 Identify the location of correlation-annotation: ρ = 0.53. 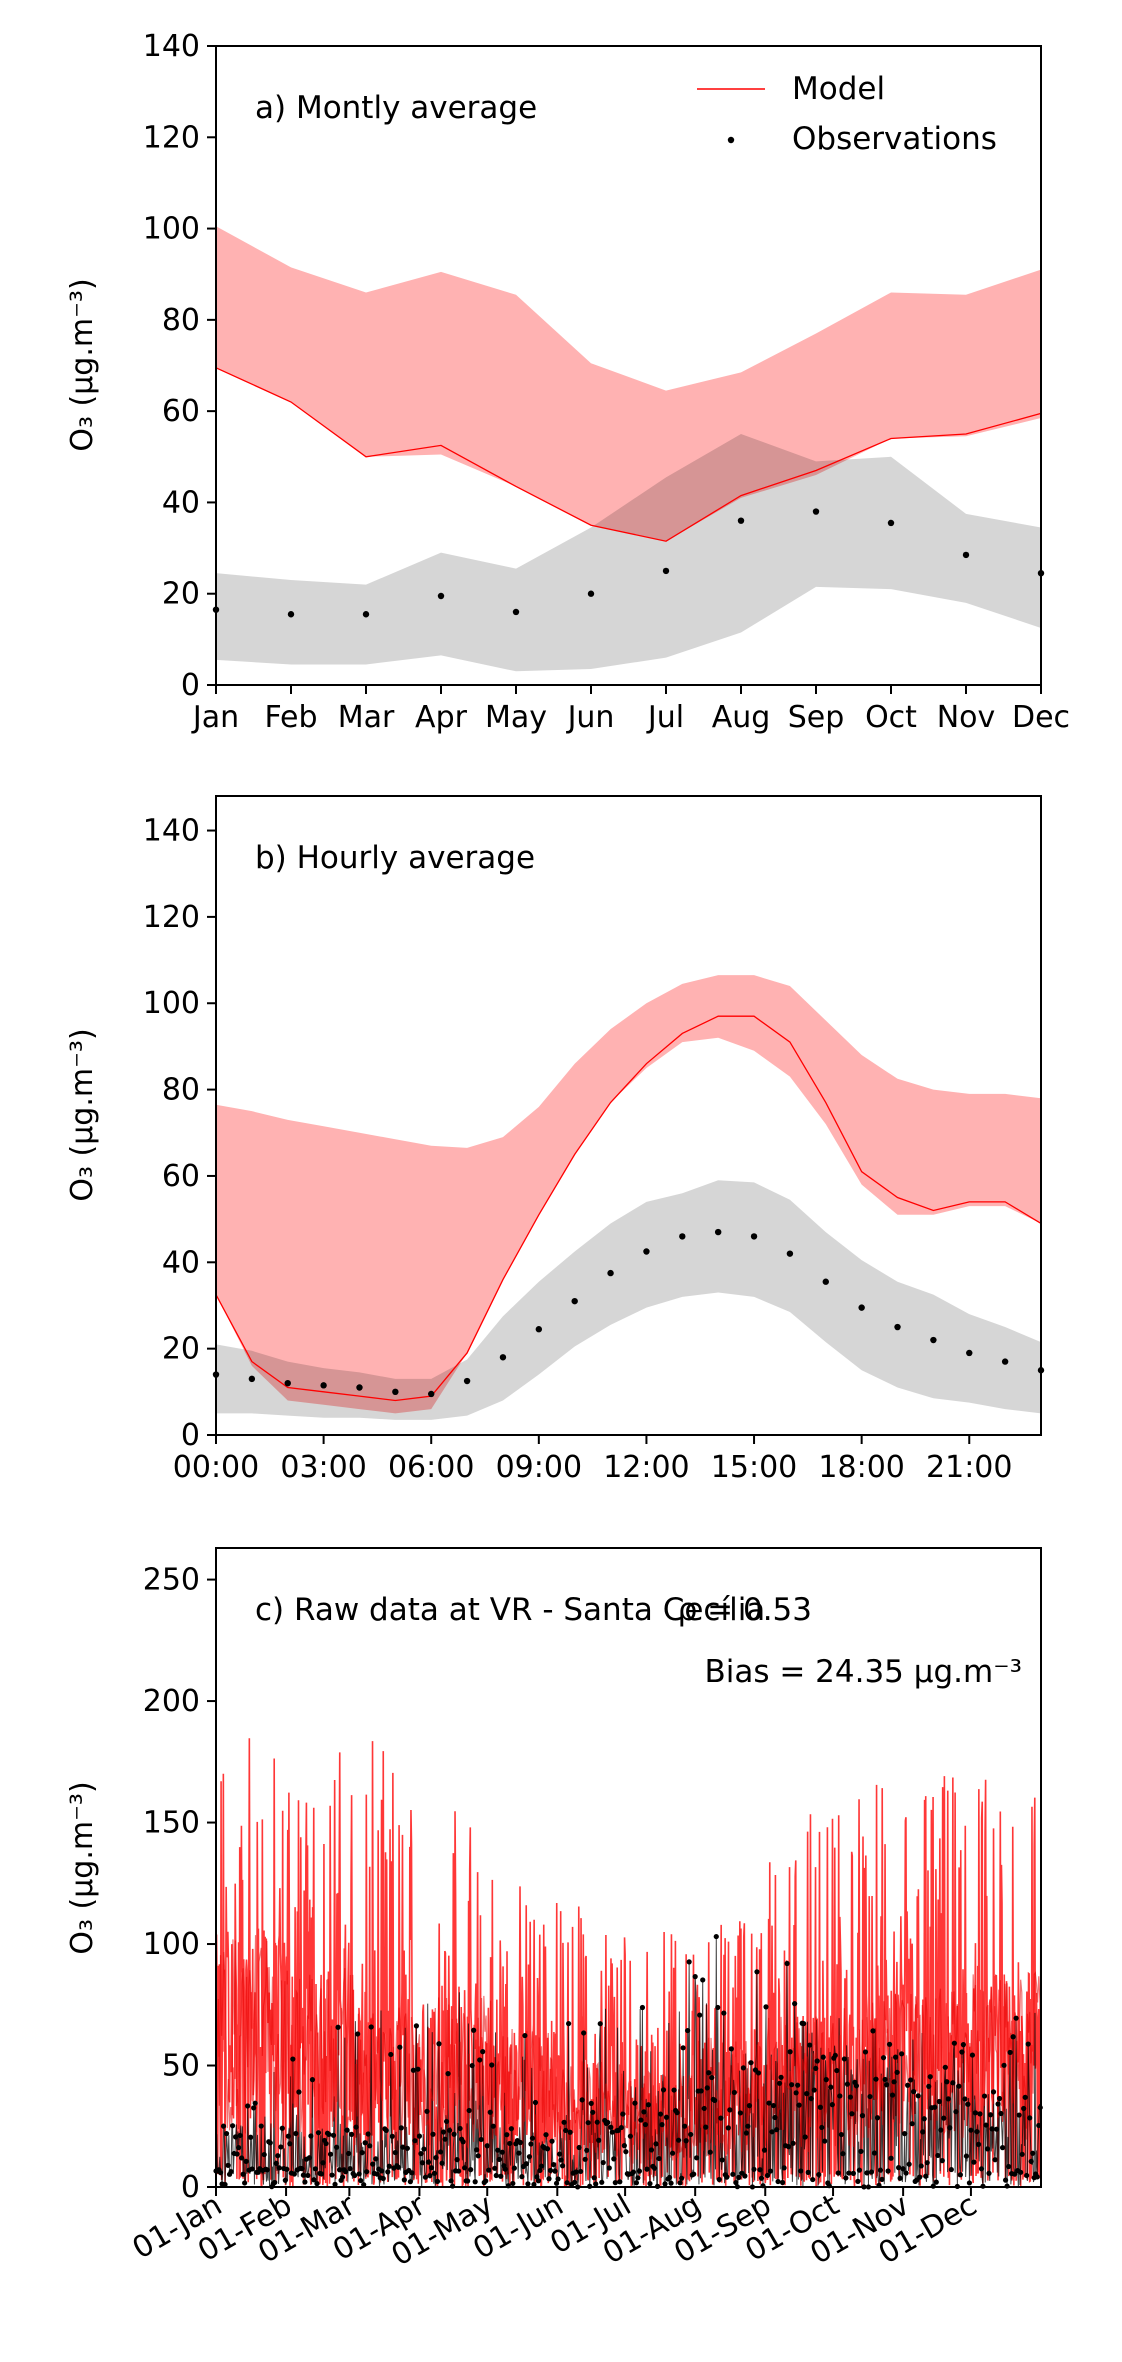
(745, 1610).